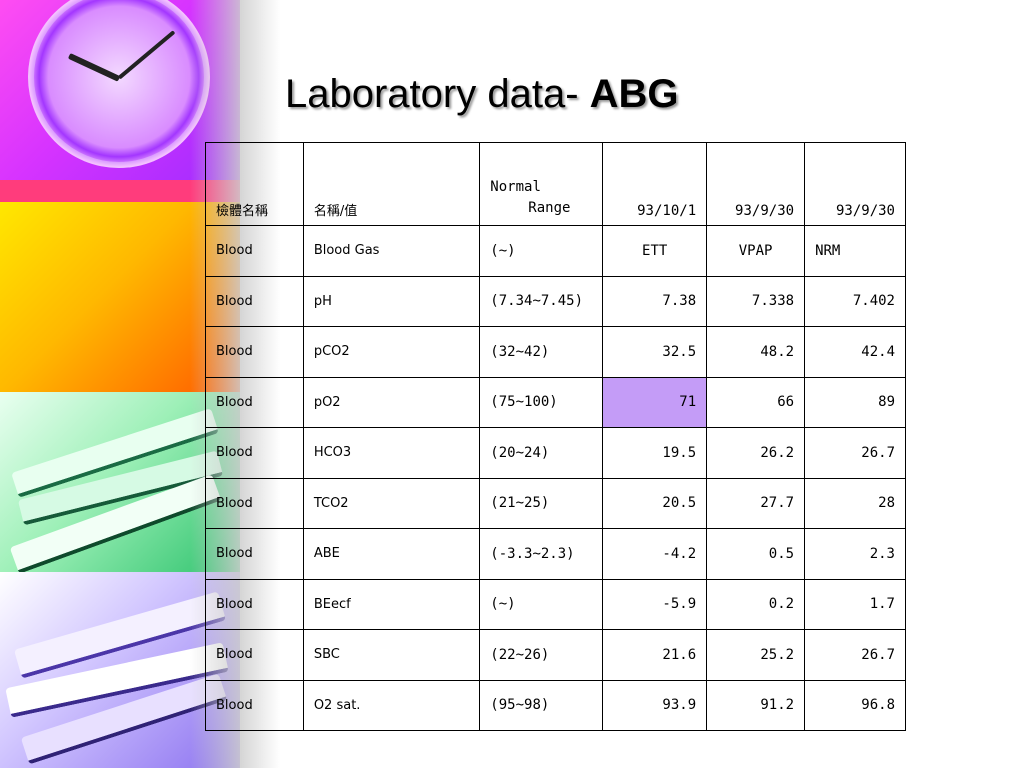 This screenshot has height=768, width=1024. I want to click on cell-date-3: 28, so click(855, 503).